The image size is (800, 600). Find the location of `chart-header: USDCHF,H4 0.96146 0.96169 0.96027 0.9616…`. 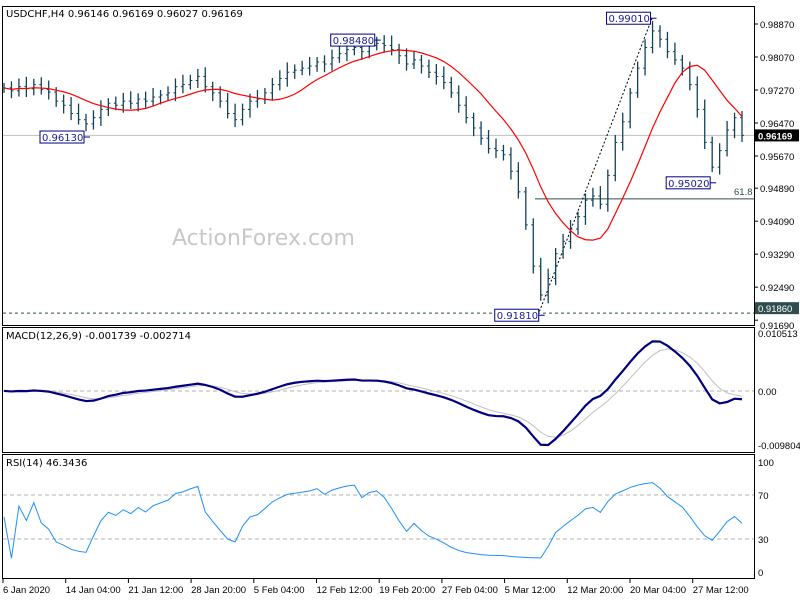

chart-header: USDCHF,H4 0.96146 0.96169 0.96027 0.9616… is located at coordinates (124, 14).